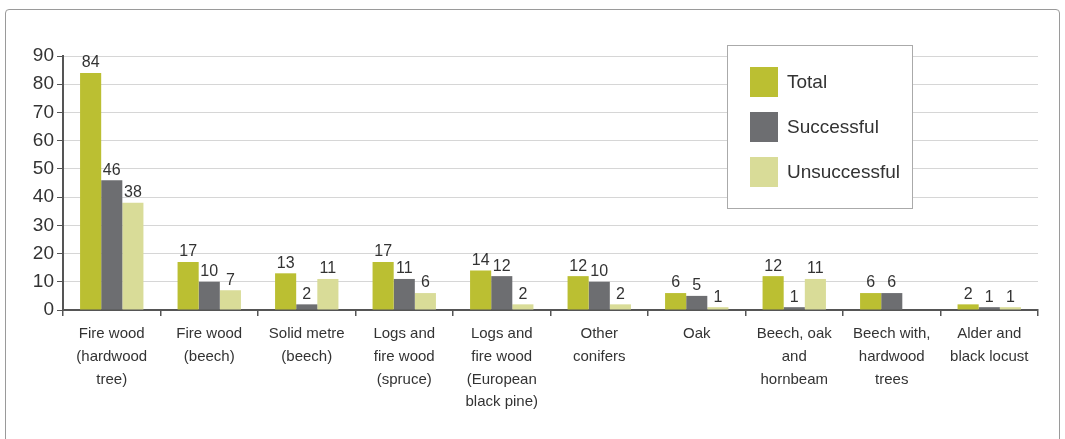  Describe the element at coordinates (230, 279) in the screenshot. I see `data-label: 7` at that location.